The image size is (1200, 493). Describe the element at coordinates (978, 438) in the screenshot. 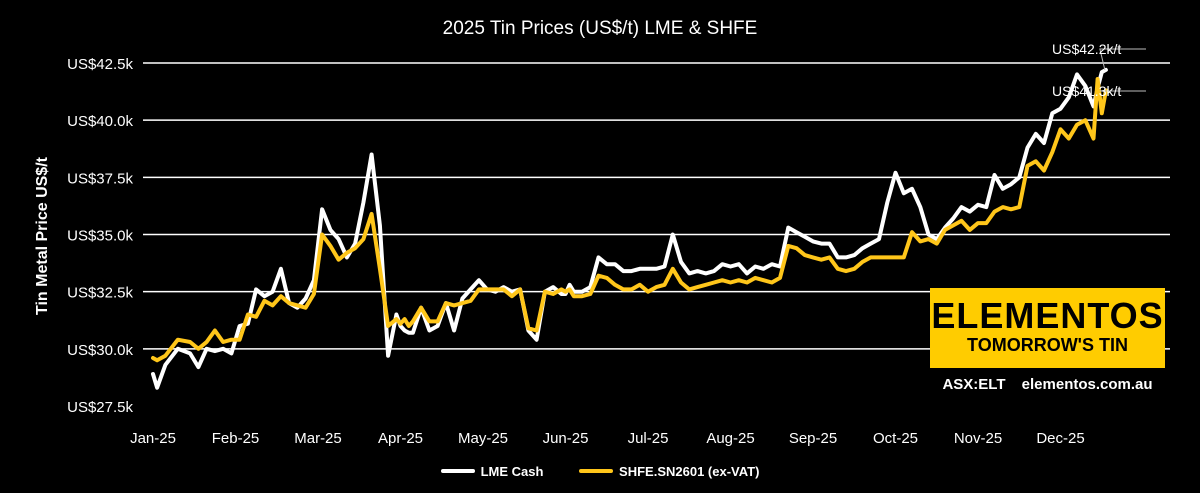

I see `x-tick-label: Nov-25` at that location.